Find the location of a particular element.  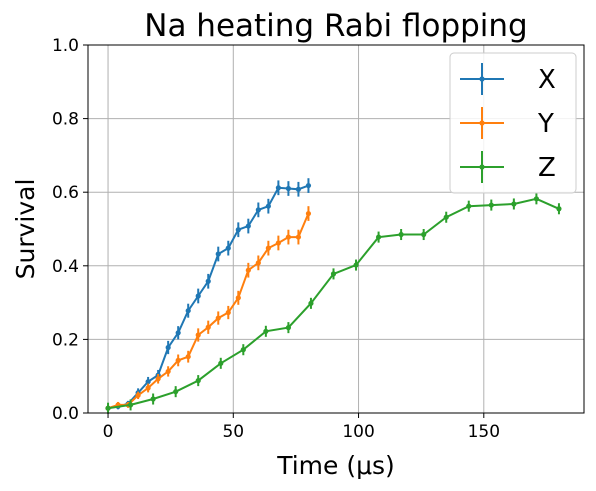

legend-entry-x: X is located at coordinates (508, 79).